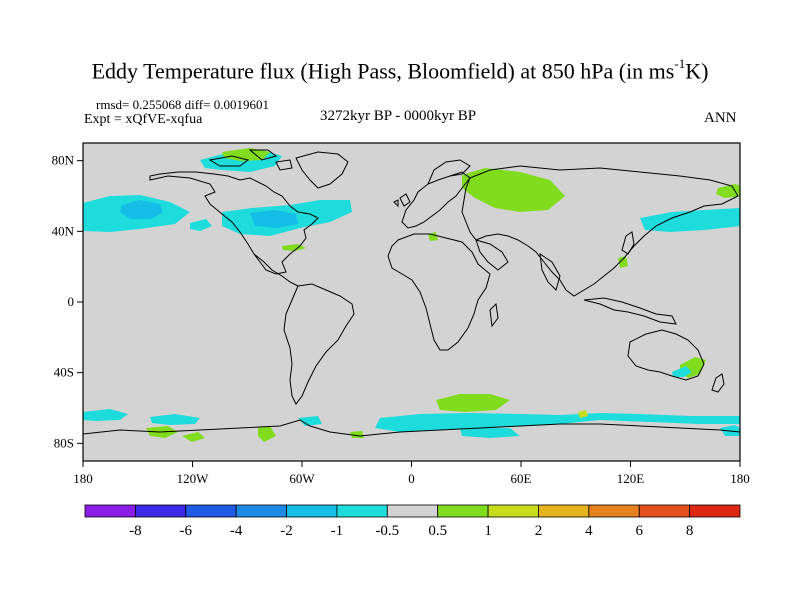 The height and width of the screenshot is (600, 800). What do you see at coordinates (550, 271) in the screenshot?
I see `coast-india` at bounding box center [550, 271].